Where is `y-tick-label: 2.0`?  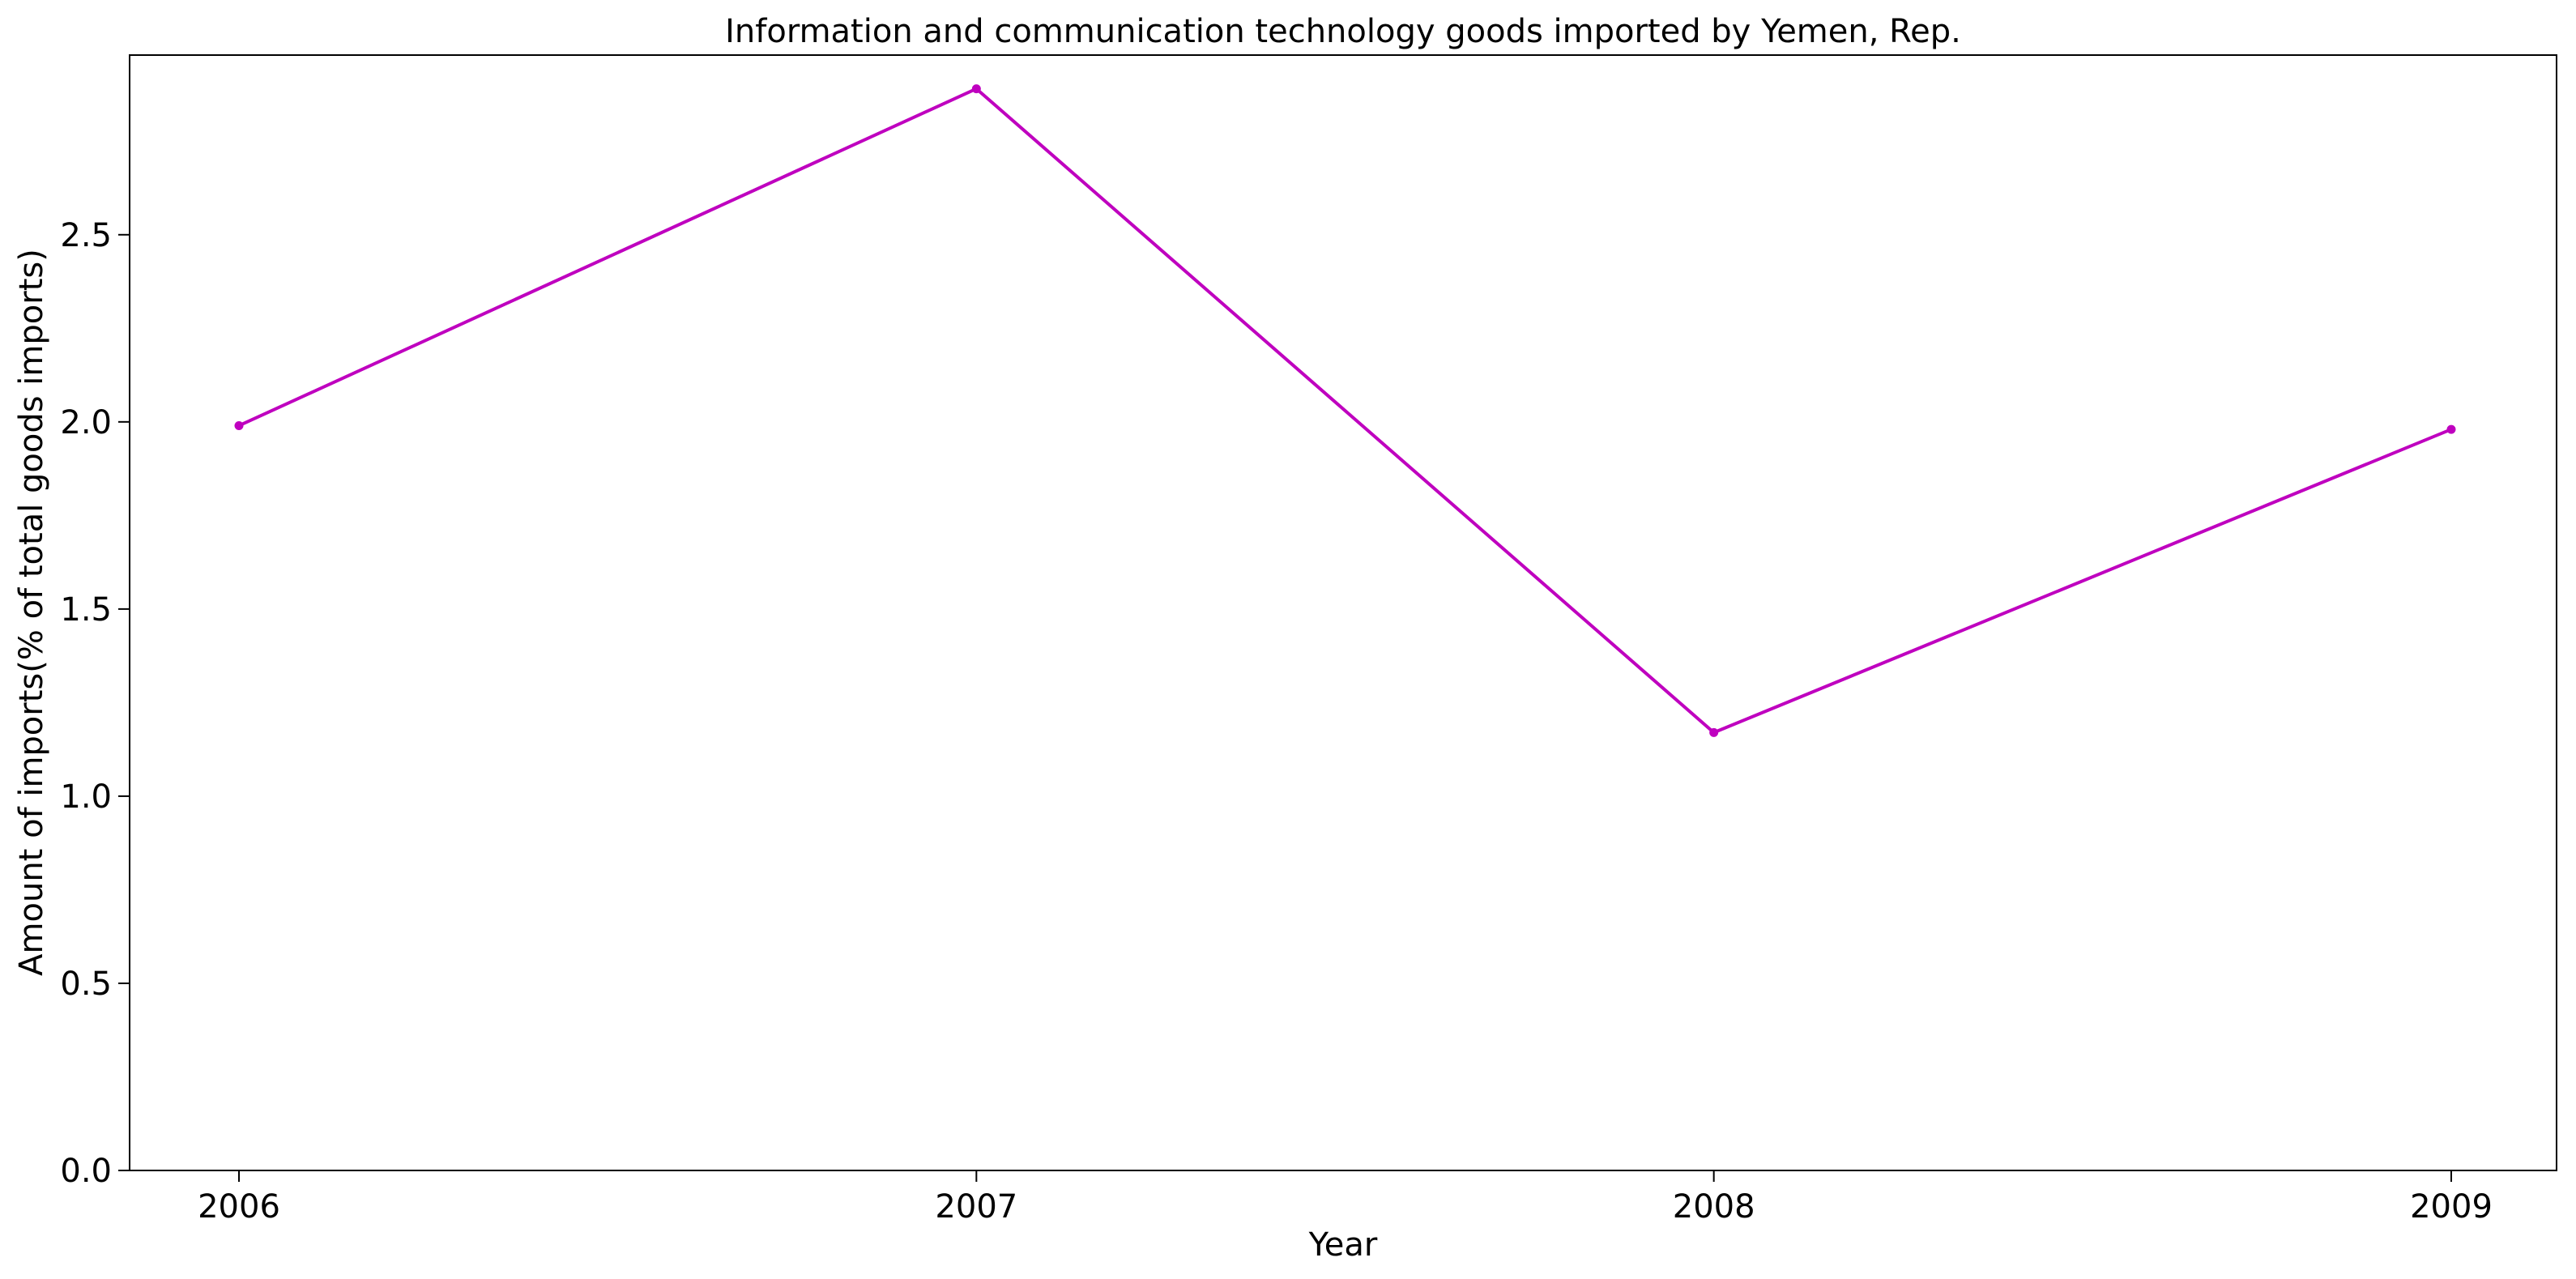
y-tick-label: 2.0 is located at coordinates (86, 422).